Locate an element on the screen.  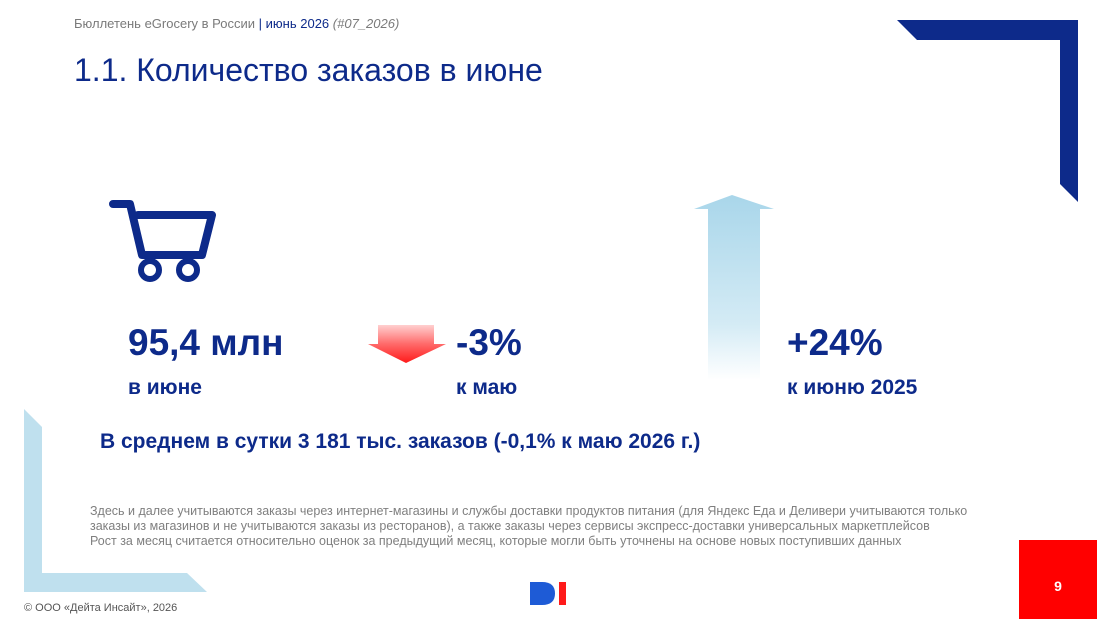
page-number-box: 9 is located at coordinates (1058, 579).